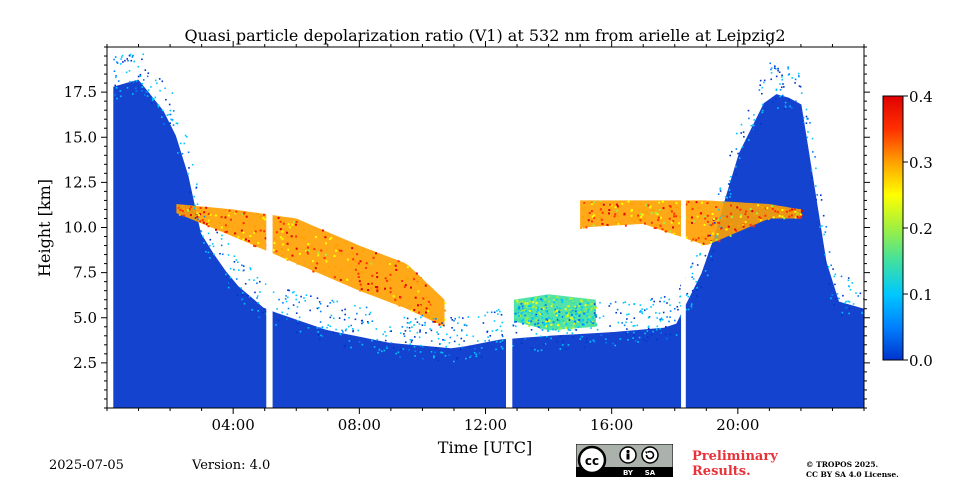 This screenshot has width=960, height=480. What do you see at coordinates (592, 461) in the screenshot?
I see `cc-icon-label: cc` at bounding box center [592, 461].